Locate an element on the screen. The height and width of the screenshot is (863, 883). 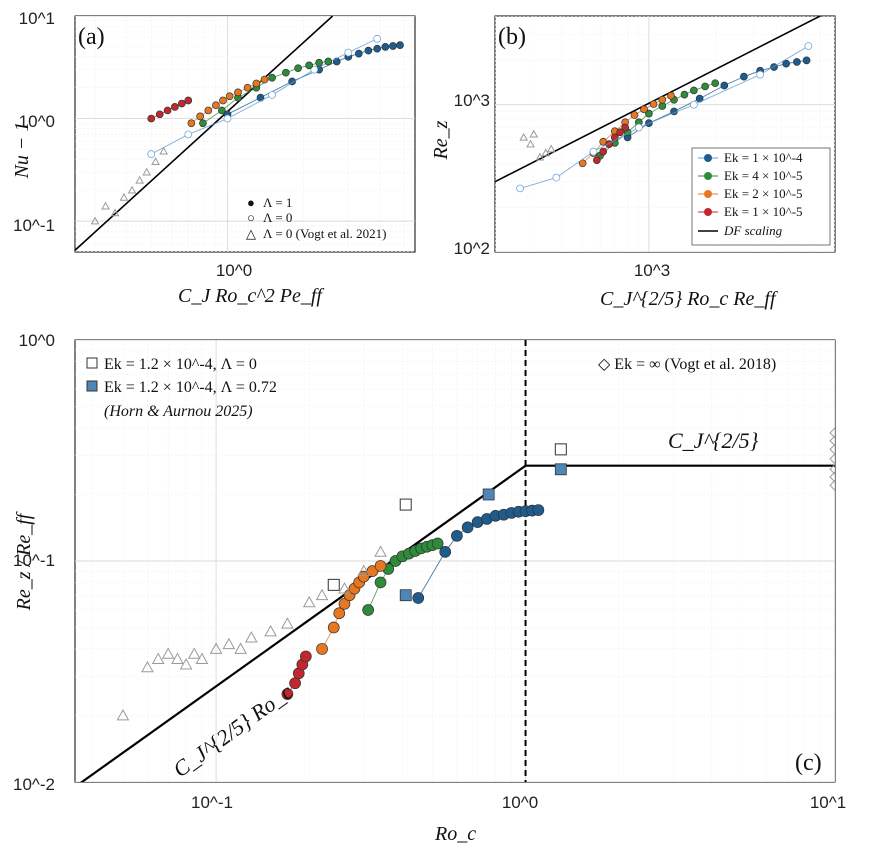
panel-a-tag: (a) is located at coordinates (91, 37).